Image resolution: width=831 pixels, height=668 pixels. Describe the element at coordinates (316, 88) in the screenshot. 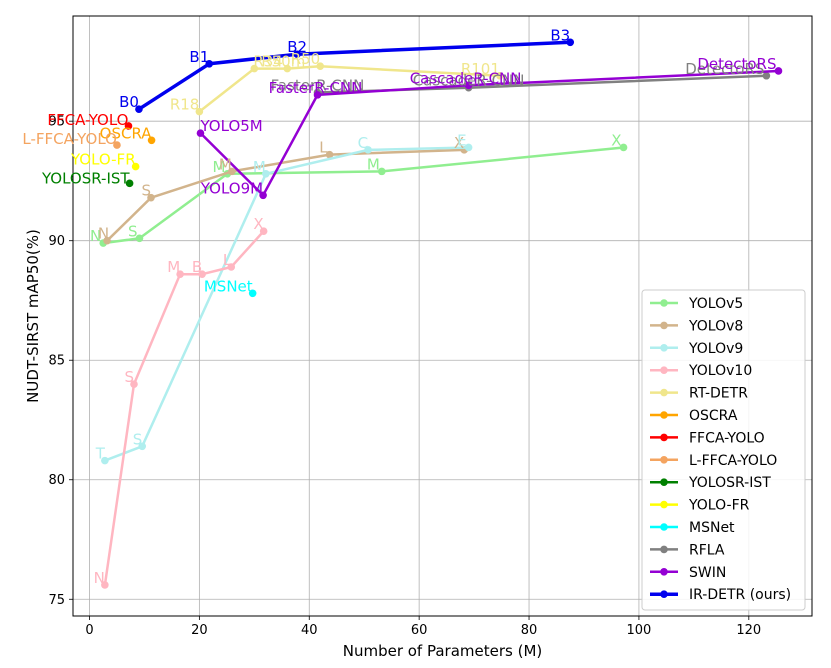

I see `point-label: FasterR-CNN` at that location.